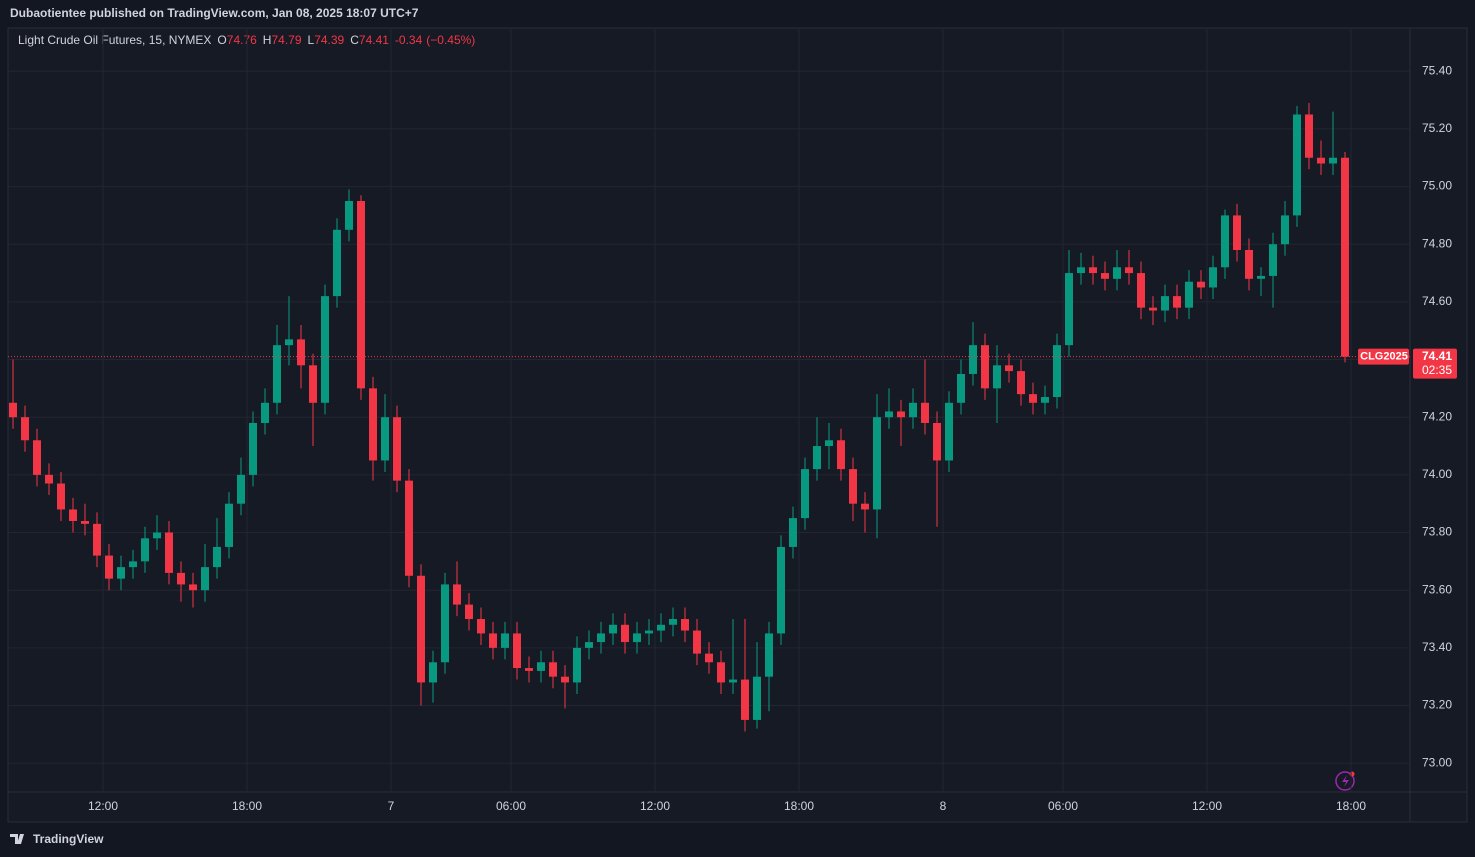 Image resolution: width=1475 pixels, height=857 pixels. Describe the element at coordinates (114, 40) in the screenshot. I see `legend-name: Light Crude Oil Futures, 15, NYMEX` at that location.